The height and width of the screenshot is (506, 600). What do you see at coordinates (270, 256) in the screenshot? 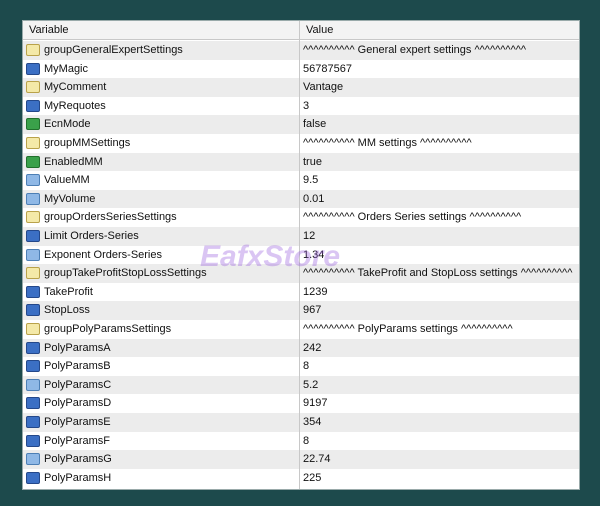
I see `watermark: EafxStore` at bounding box center [270, 256].